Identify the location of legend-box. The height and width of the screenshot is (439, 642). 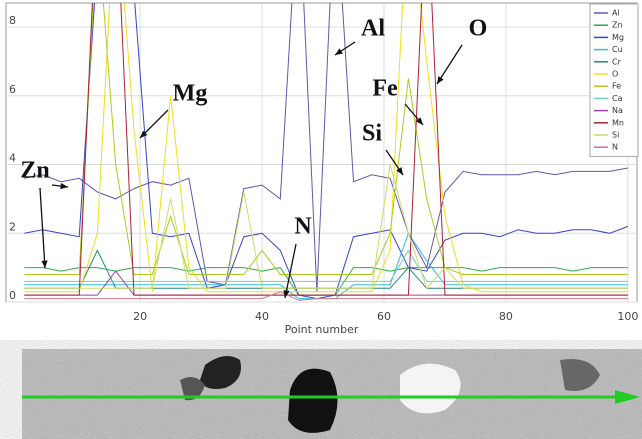
(614, 80).